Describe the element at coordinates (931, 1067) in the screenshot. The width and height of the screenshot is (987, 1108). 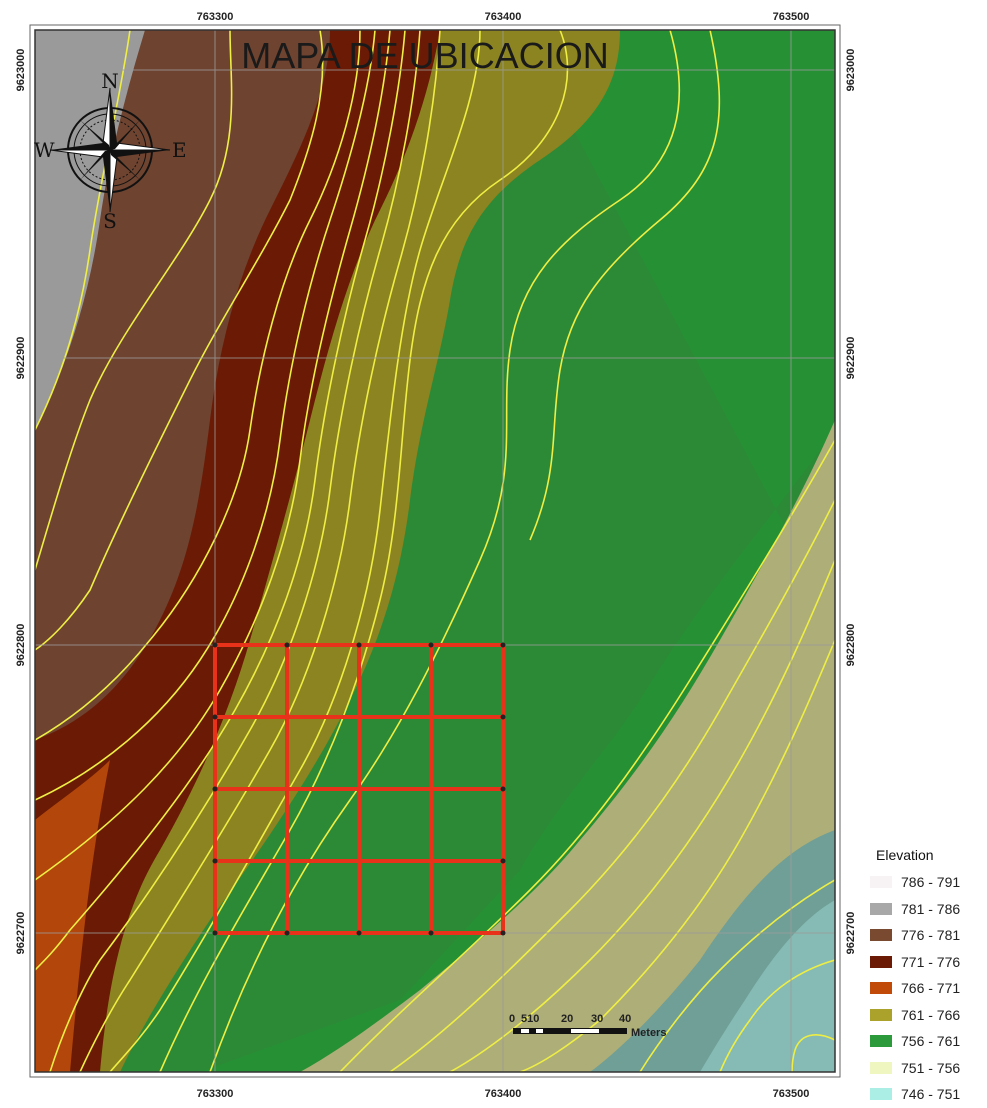
I see `legend-label: 751 - 756` at that location.